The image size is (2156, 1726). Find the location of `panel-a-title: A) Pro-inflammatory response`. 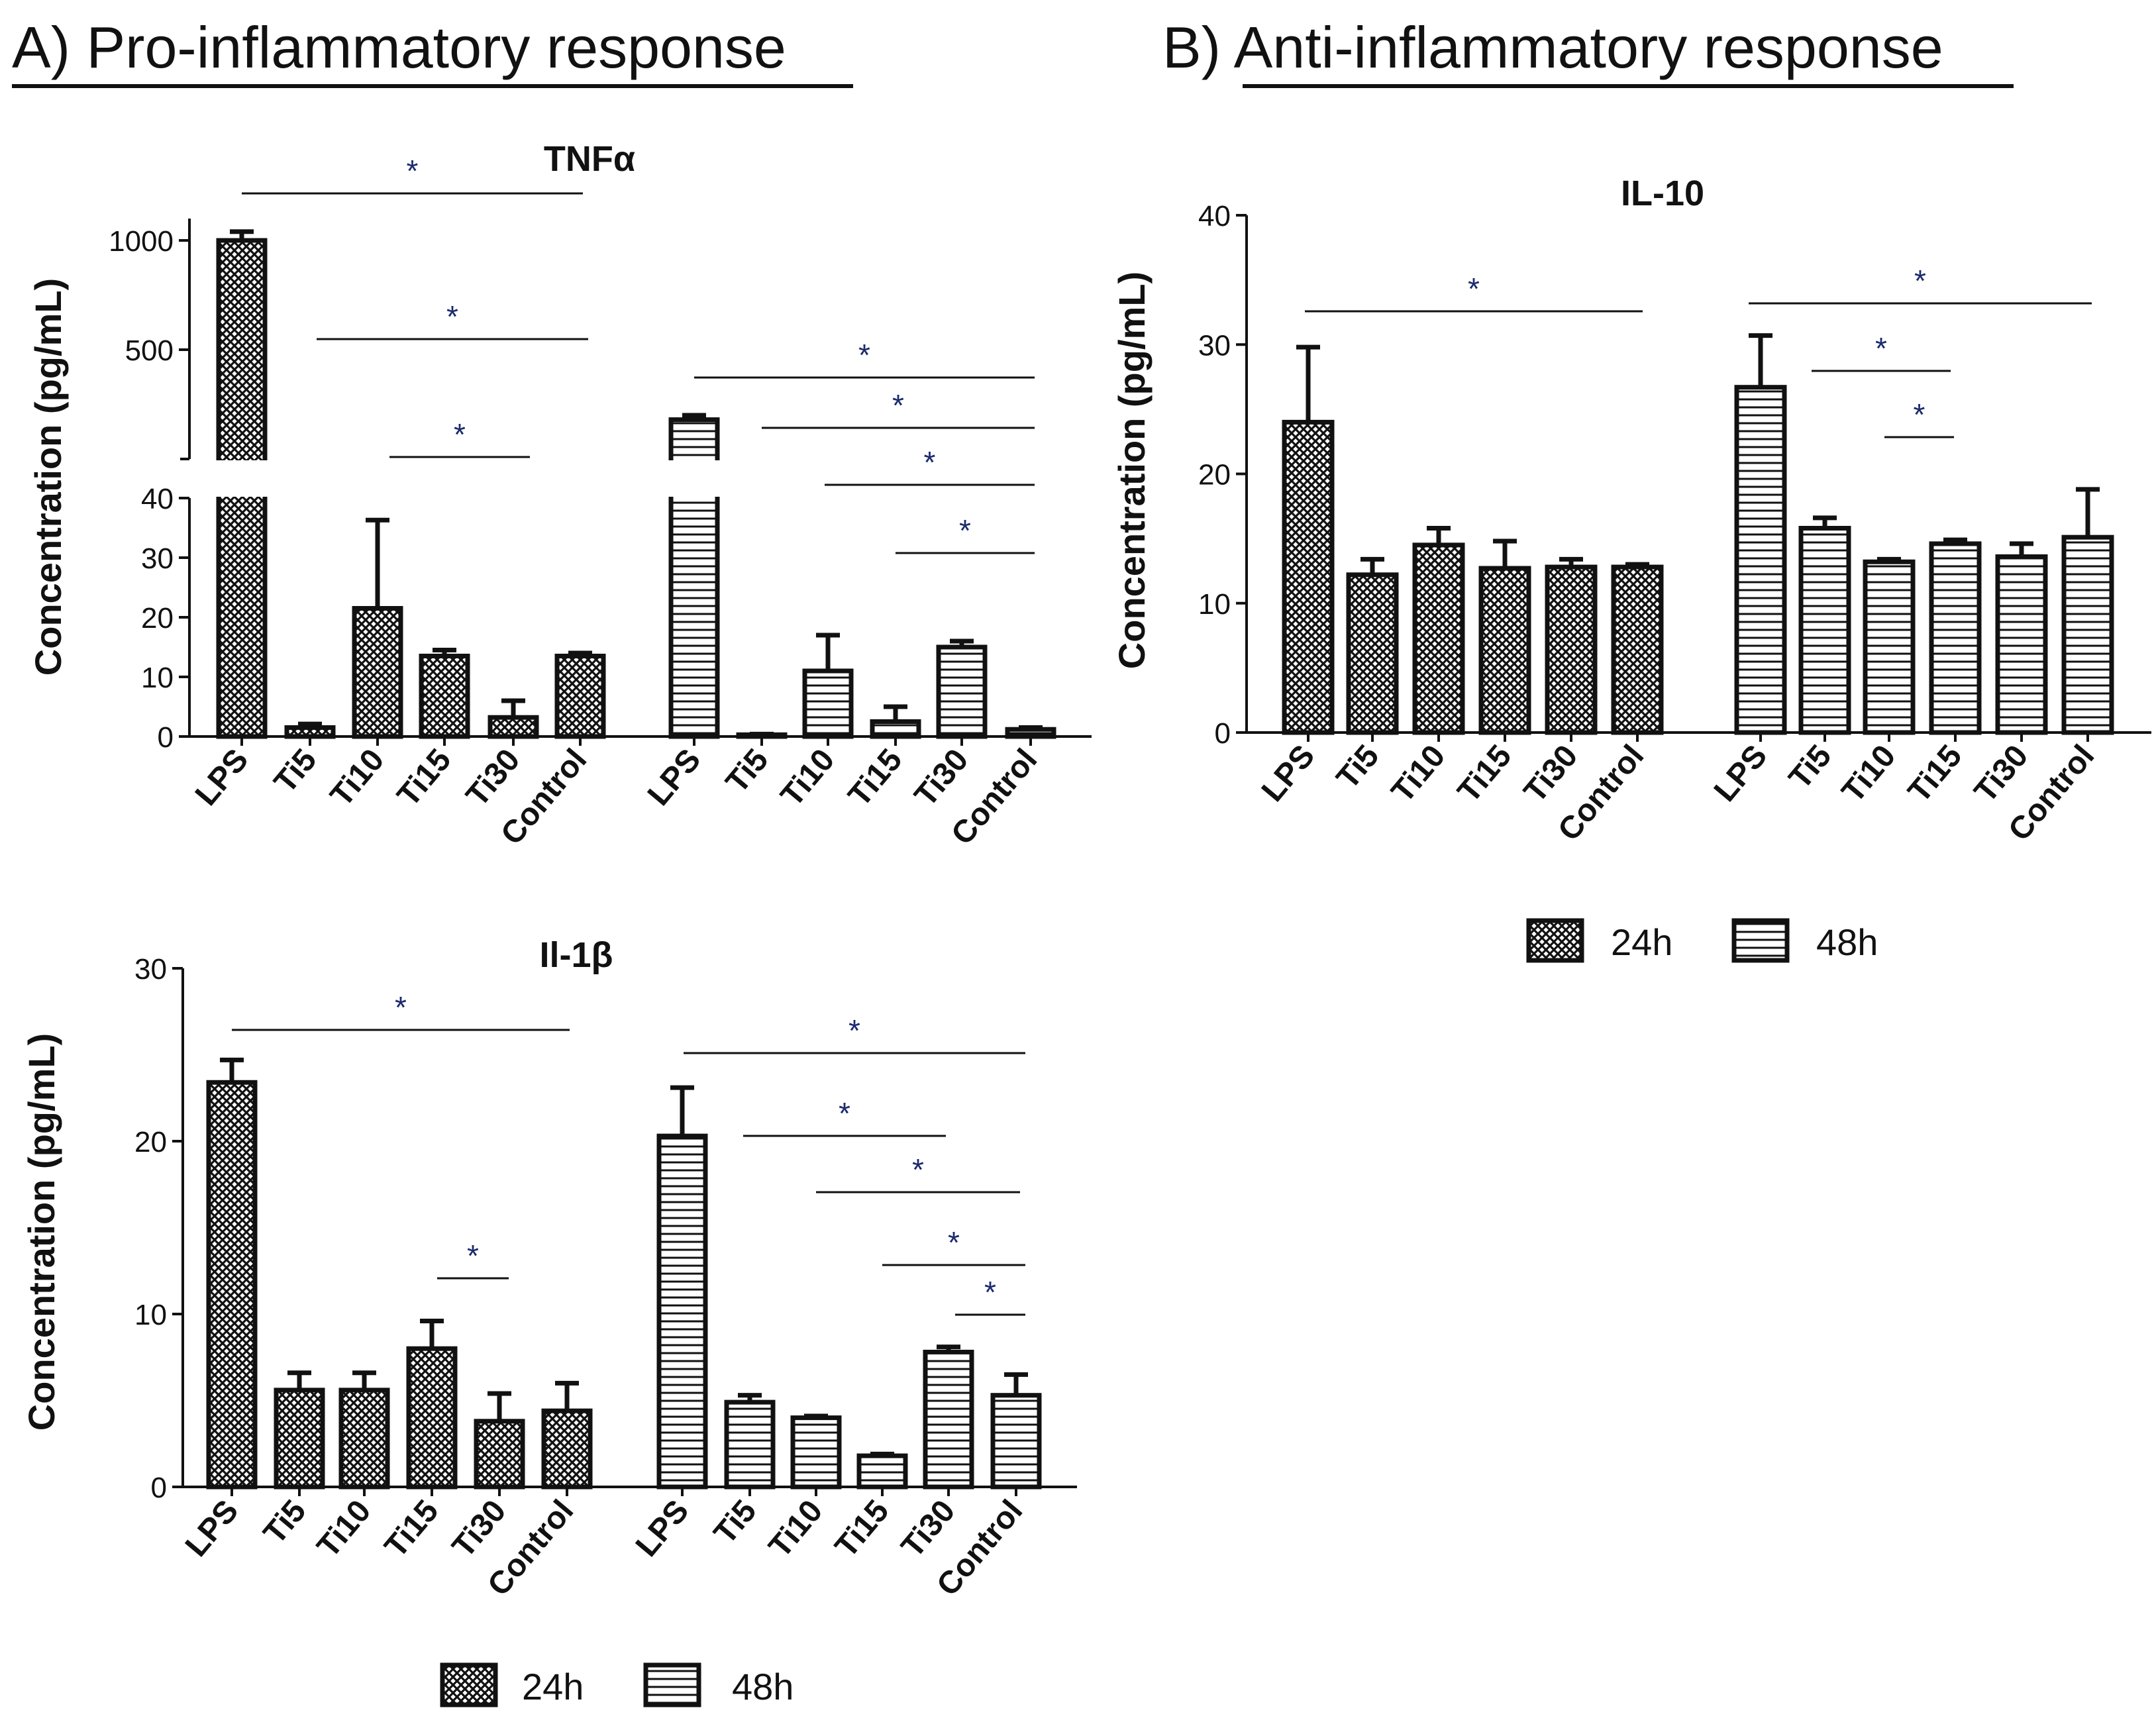

panel-a-title: A) Pro-inflammatory response is located at coordinates (399, 48).